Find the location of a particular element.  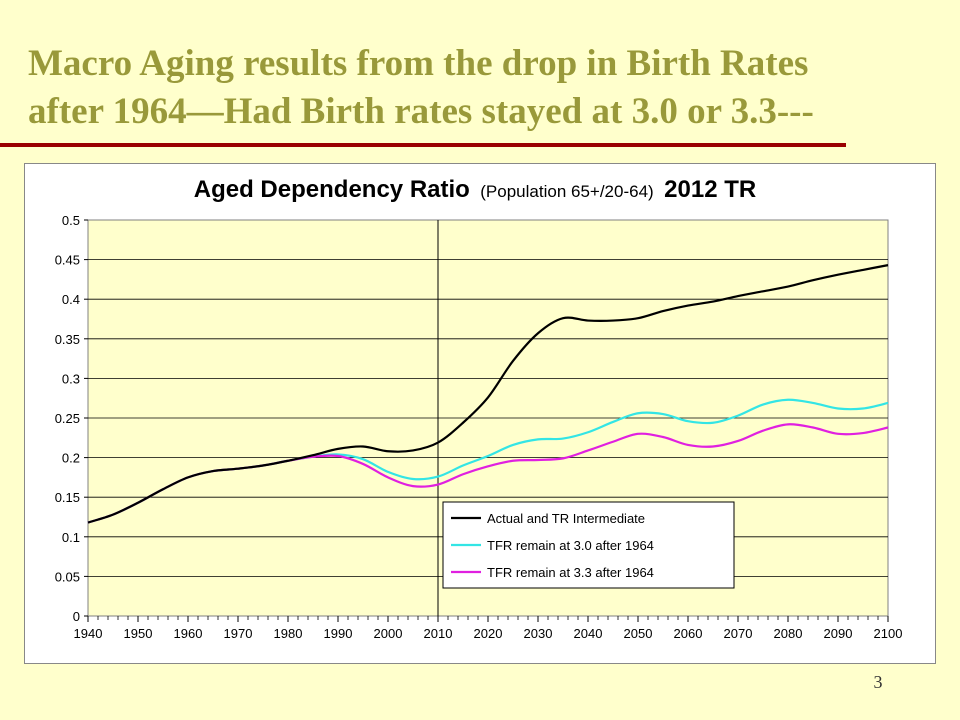

x-tick-label: 2020 is located at coordinates (488, 633).